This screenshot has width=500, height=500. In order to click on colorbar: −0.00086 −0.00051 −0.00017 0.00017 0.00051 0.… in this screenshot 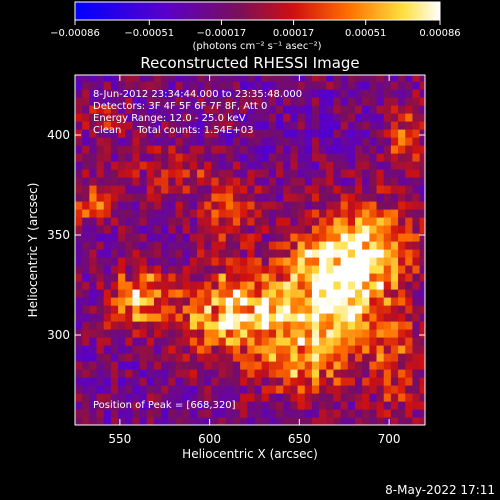, I will do `click(255, 26)`.